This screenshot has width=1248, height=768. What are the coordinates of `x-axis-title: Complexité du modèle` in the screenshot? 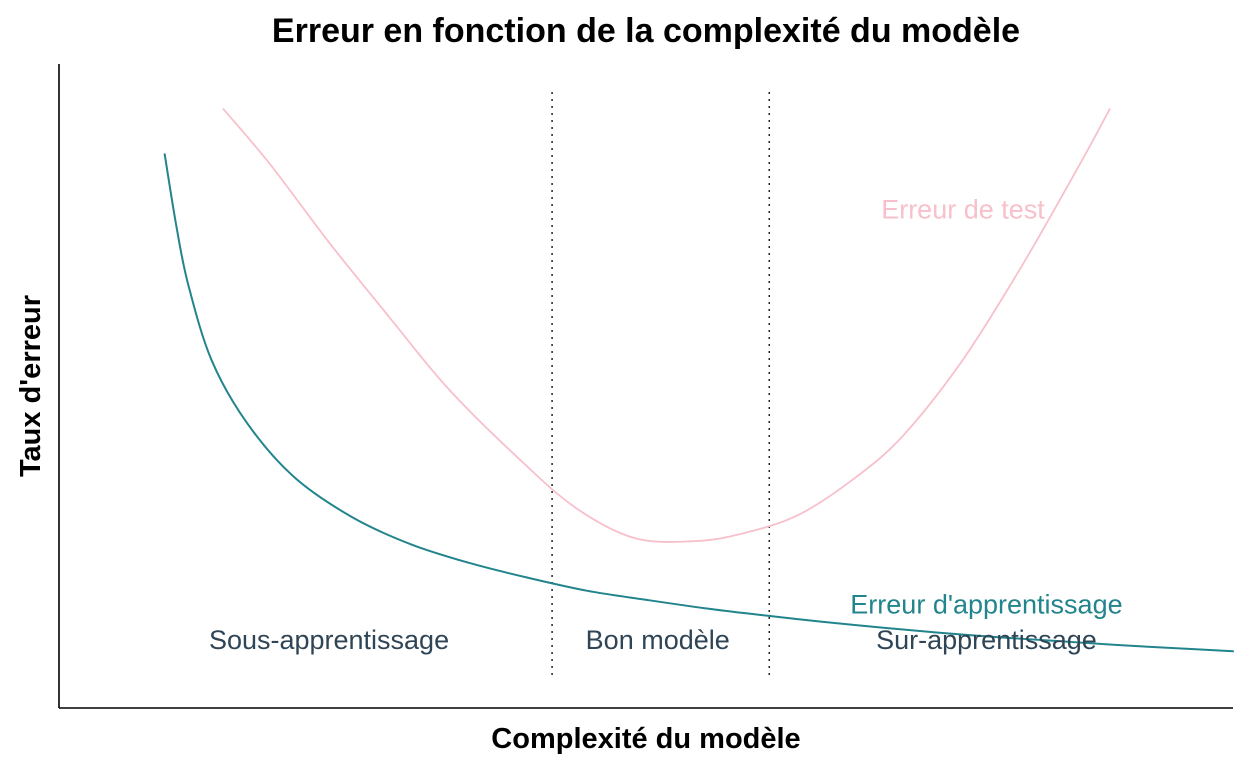 It's located at (645, 739).